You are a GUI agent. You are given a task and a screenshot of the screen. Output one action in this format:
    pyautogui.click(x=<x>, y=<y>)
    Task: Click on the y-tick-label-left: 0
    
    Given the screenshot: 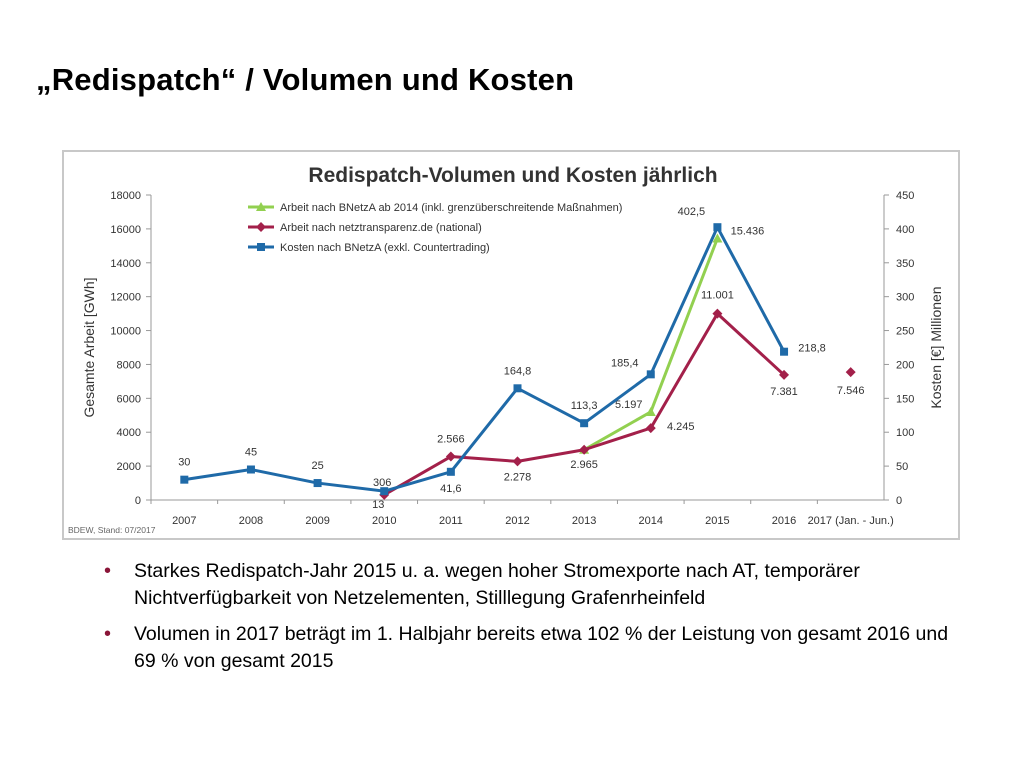 What is the action you would take?
    pyautogui.click(x=138, y=501)
    